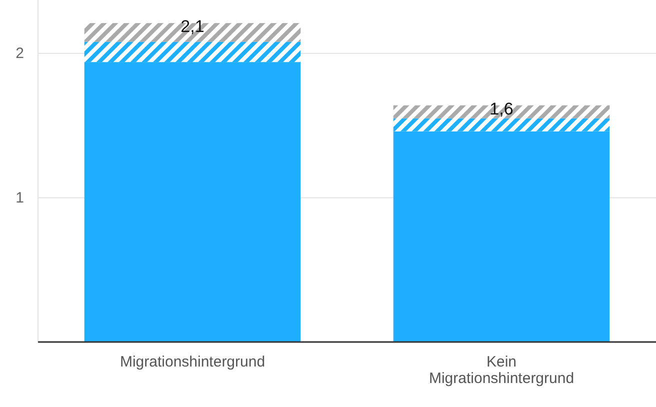 The height and width of the screenshot is (407, 656). What do you see at coordinates (502, 108) in the screenshot?
I see `annotation: 1,6` at bounding box center [502, 108].